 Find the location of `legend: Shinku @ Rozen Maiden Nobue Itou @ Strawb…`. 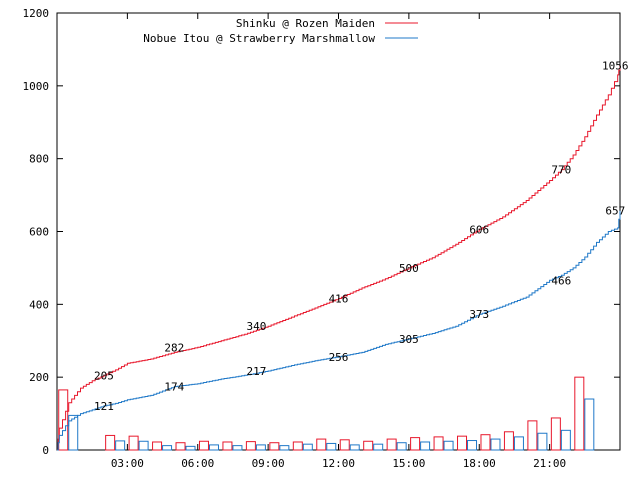

legend: Shinku @ Rozen Maiden Nobue Itou @ Strawb… is located at coordinates (280, 31).